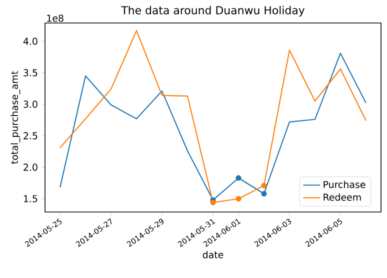 This screenshot has width=387, height=278. Describe the element at coordinates (31, 136) in the screenshot. I see `y-tick-label: 2.5` at that location.